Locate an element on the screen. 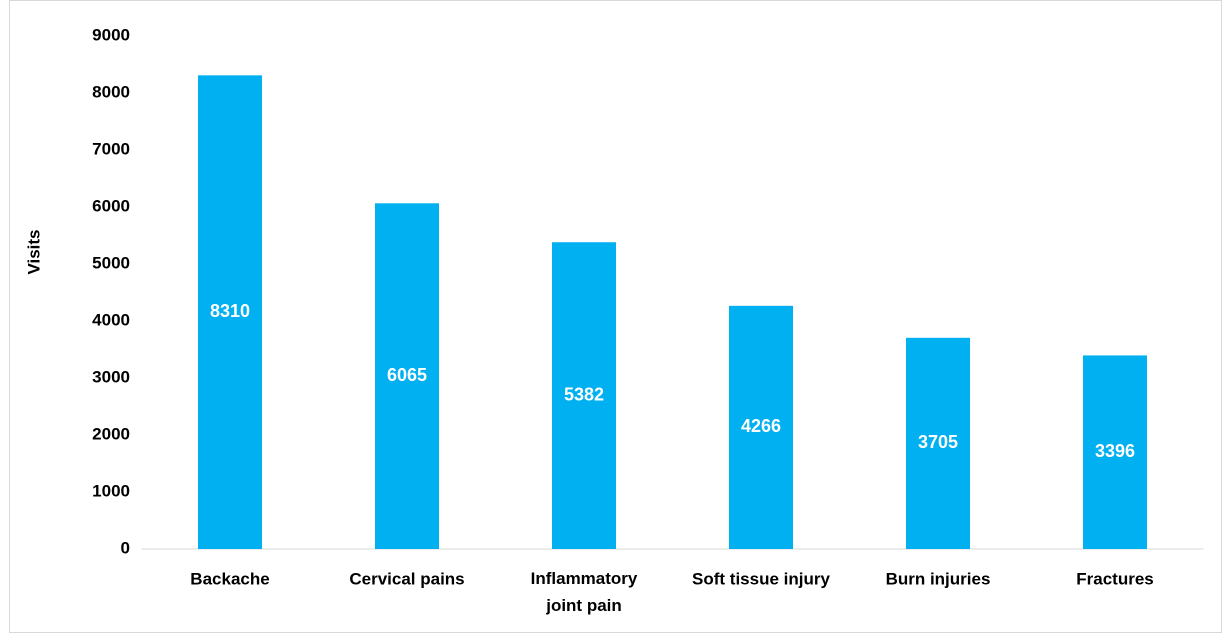  value-label: 5382 is located at coordinates (584, 394).